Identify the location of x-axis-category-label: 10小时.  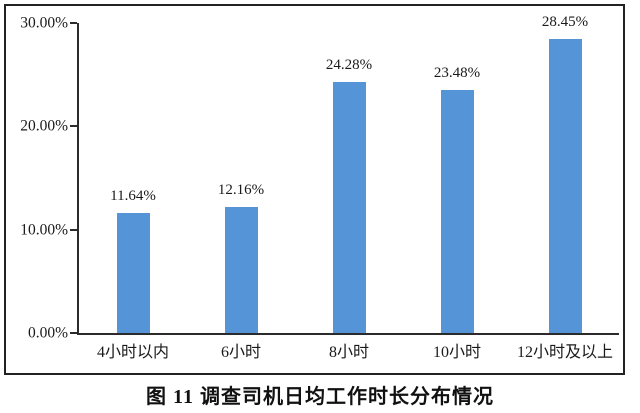
(456, 352).